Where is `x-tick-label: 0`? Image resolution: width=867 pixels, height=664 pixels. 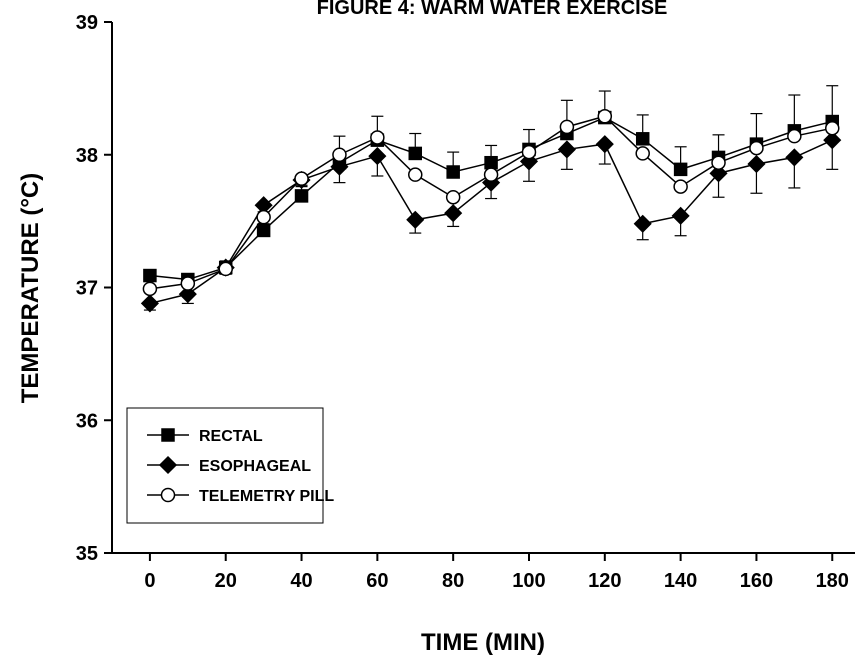
x-tick-label: 0 is located at coordinates (149, 581).